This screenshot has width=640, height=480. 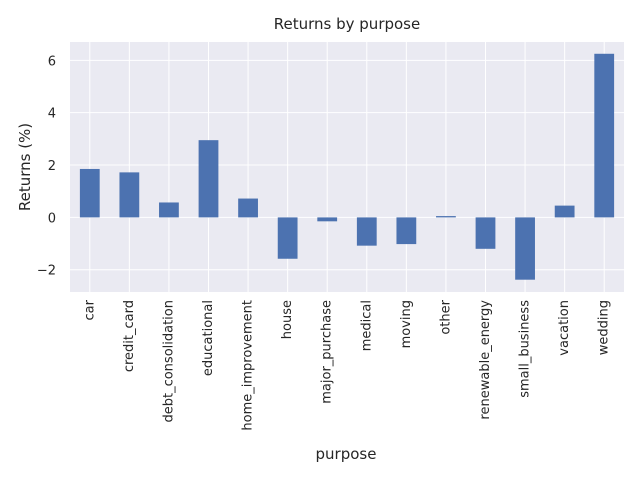 What do you see at coordinates (564, 328) in the screenshot?
I see `x-tick-label: vacation` at bounding box center [564, 328].